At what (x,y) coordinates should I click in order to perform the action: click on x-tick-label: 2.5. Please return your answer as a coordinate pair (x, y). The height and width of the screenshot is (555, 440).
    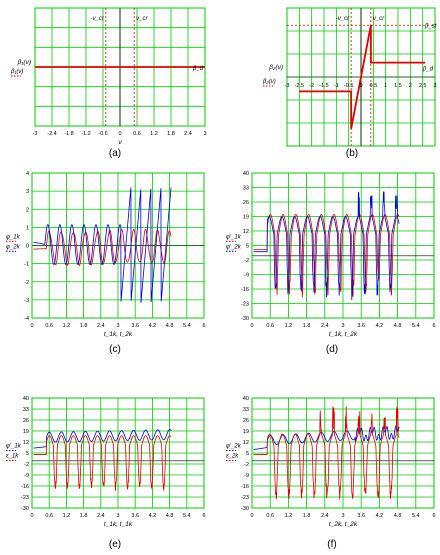
    Looking at the image, I should click on (423, 86).